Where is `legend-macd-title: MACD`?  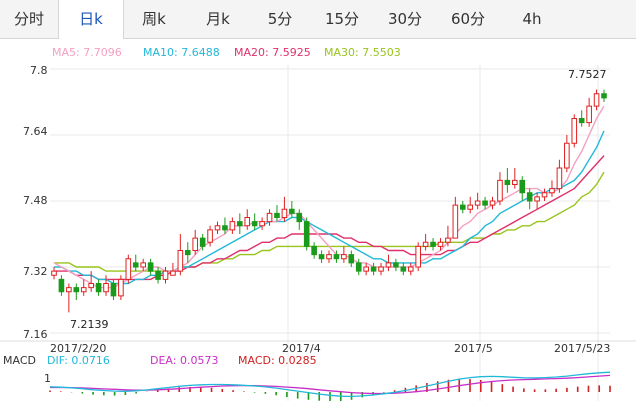
legend-macd-title: MACD is located at coordinates (19, 360).